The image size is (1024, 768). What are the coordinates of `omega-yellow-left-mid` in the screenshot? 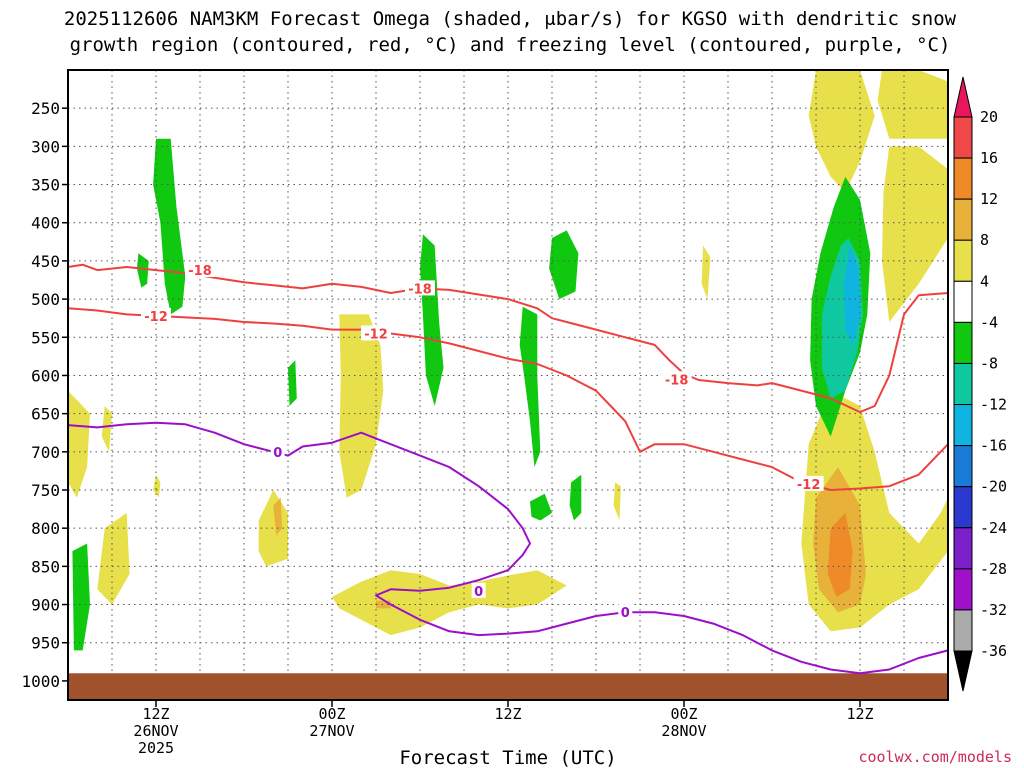 It's located at (106, 429).